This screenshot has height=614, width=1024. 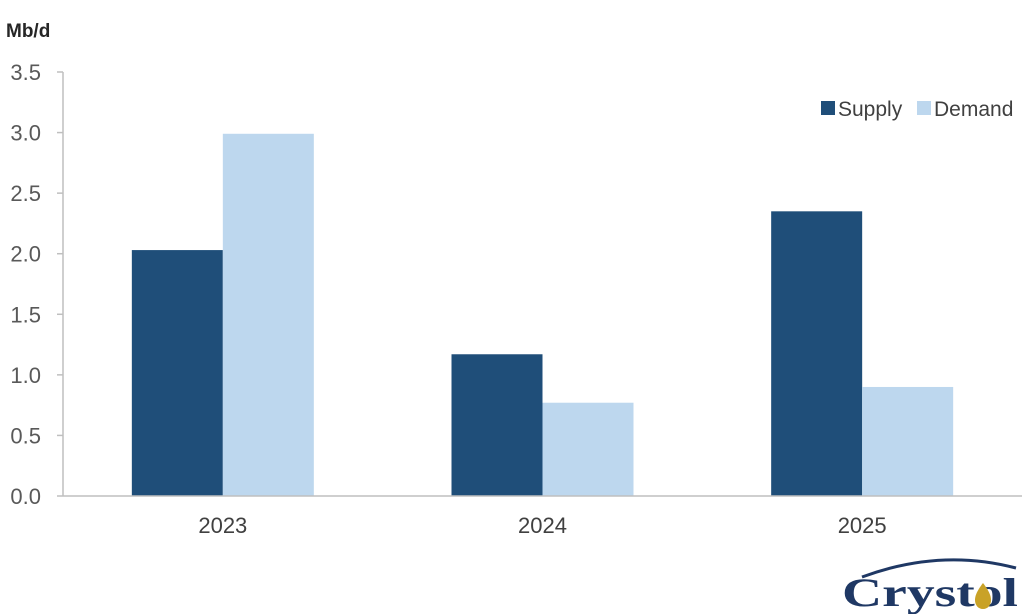 What do you see at coordinates (25, 193) in the screenshot?
I see `y-tick-label: 2.5` at bounding box center [25, 193].